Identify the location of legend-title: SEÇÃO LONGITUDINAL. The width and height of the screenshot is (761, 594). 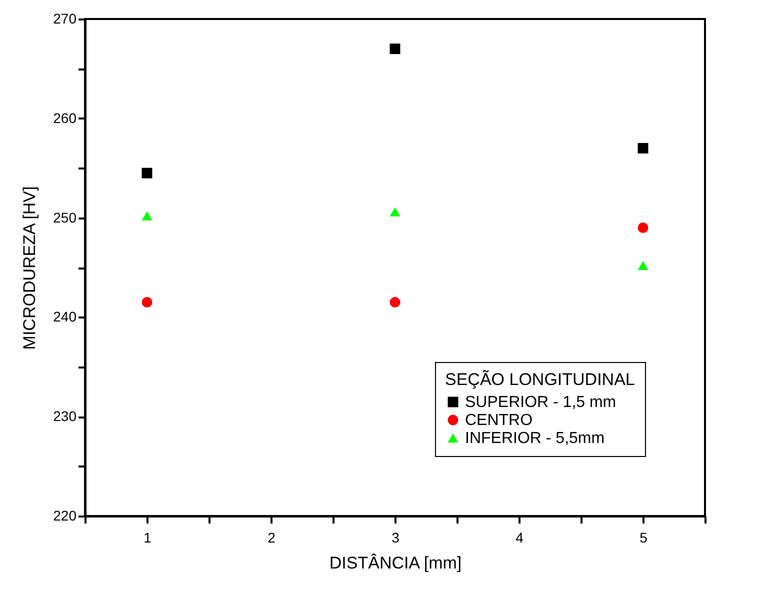
(540, 379).